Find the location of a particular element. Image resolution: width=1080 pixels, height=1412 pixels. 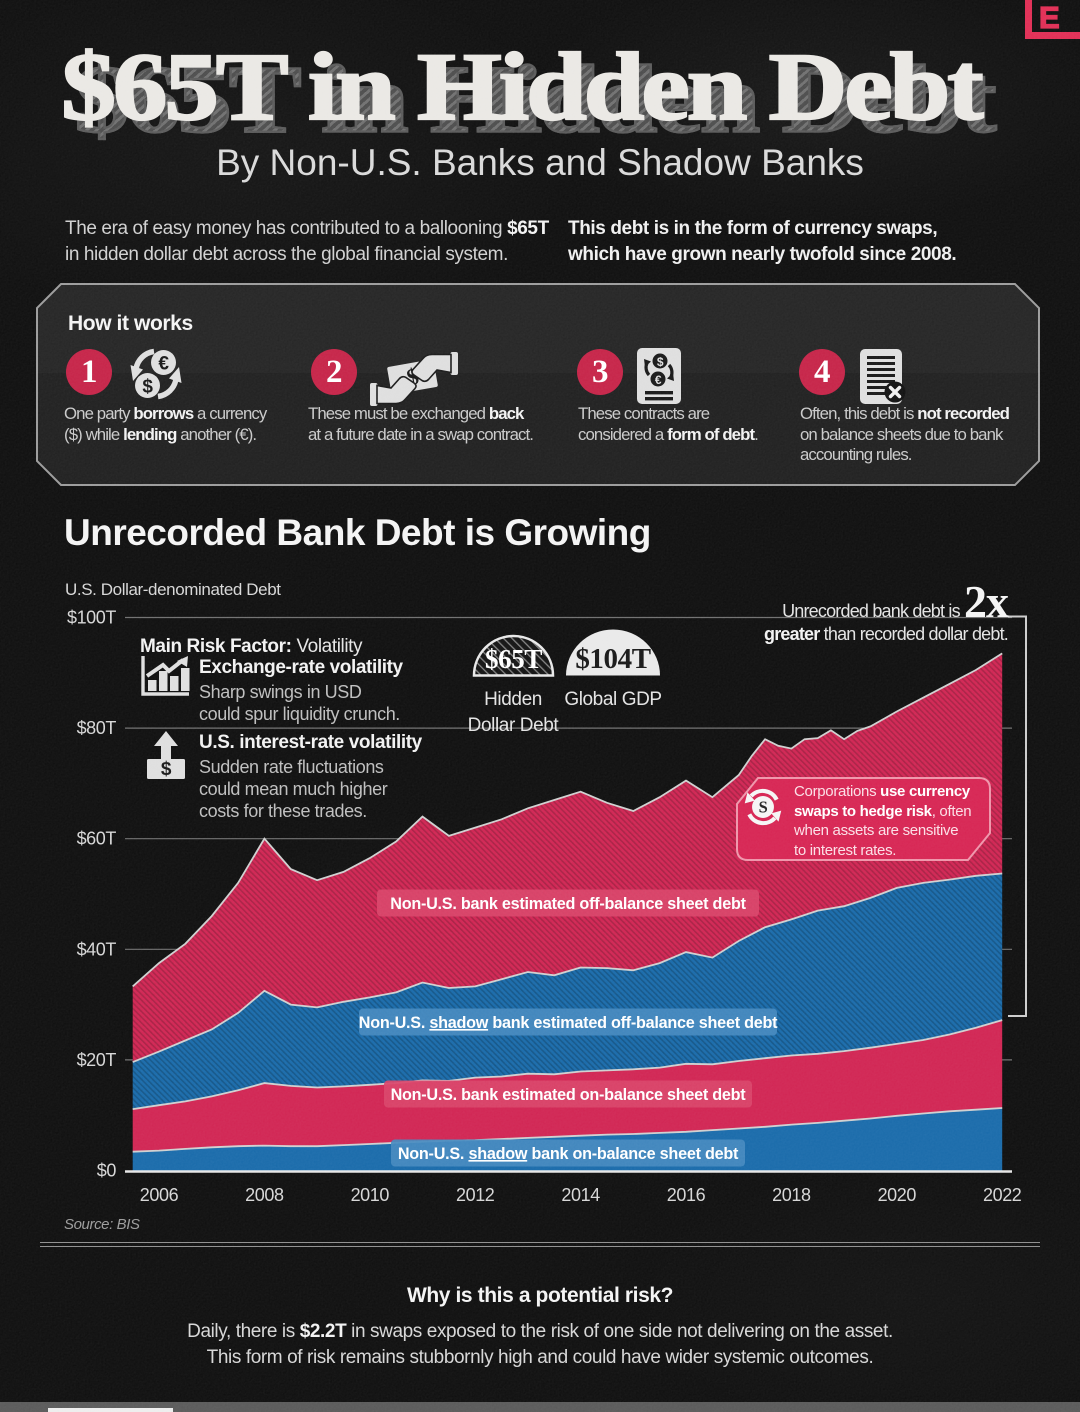

svg-text: 2010 is located at coordinates (370, 1195).